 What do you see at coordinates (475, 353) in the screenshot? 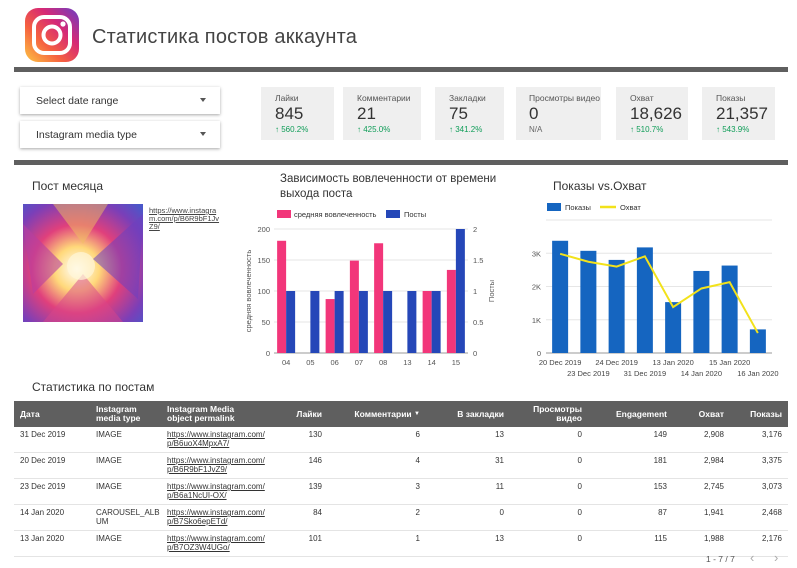
I see `y2-tick-label: 0` at bounding box center [475, 353].